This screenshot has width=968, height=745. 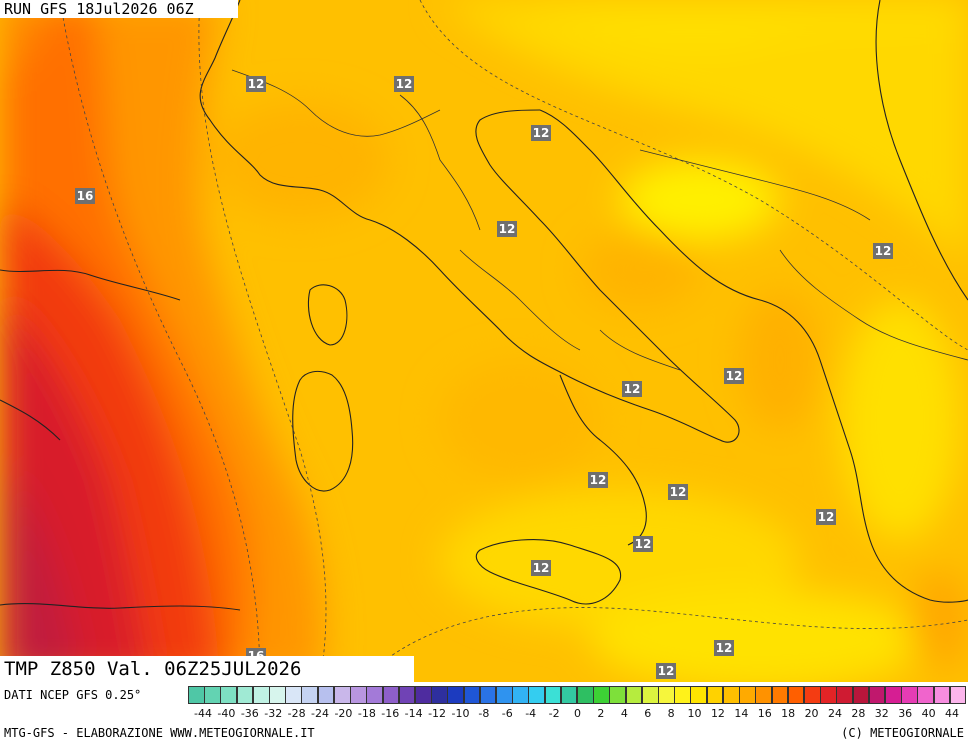 I want to click on scale-tick-label: -28, so click(x=296, y=713).